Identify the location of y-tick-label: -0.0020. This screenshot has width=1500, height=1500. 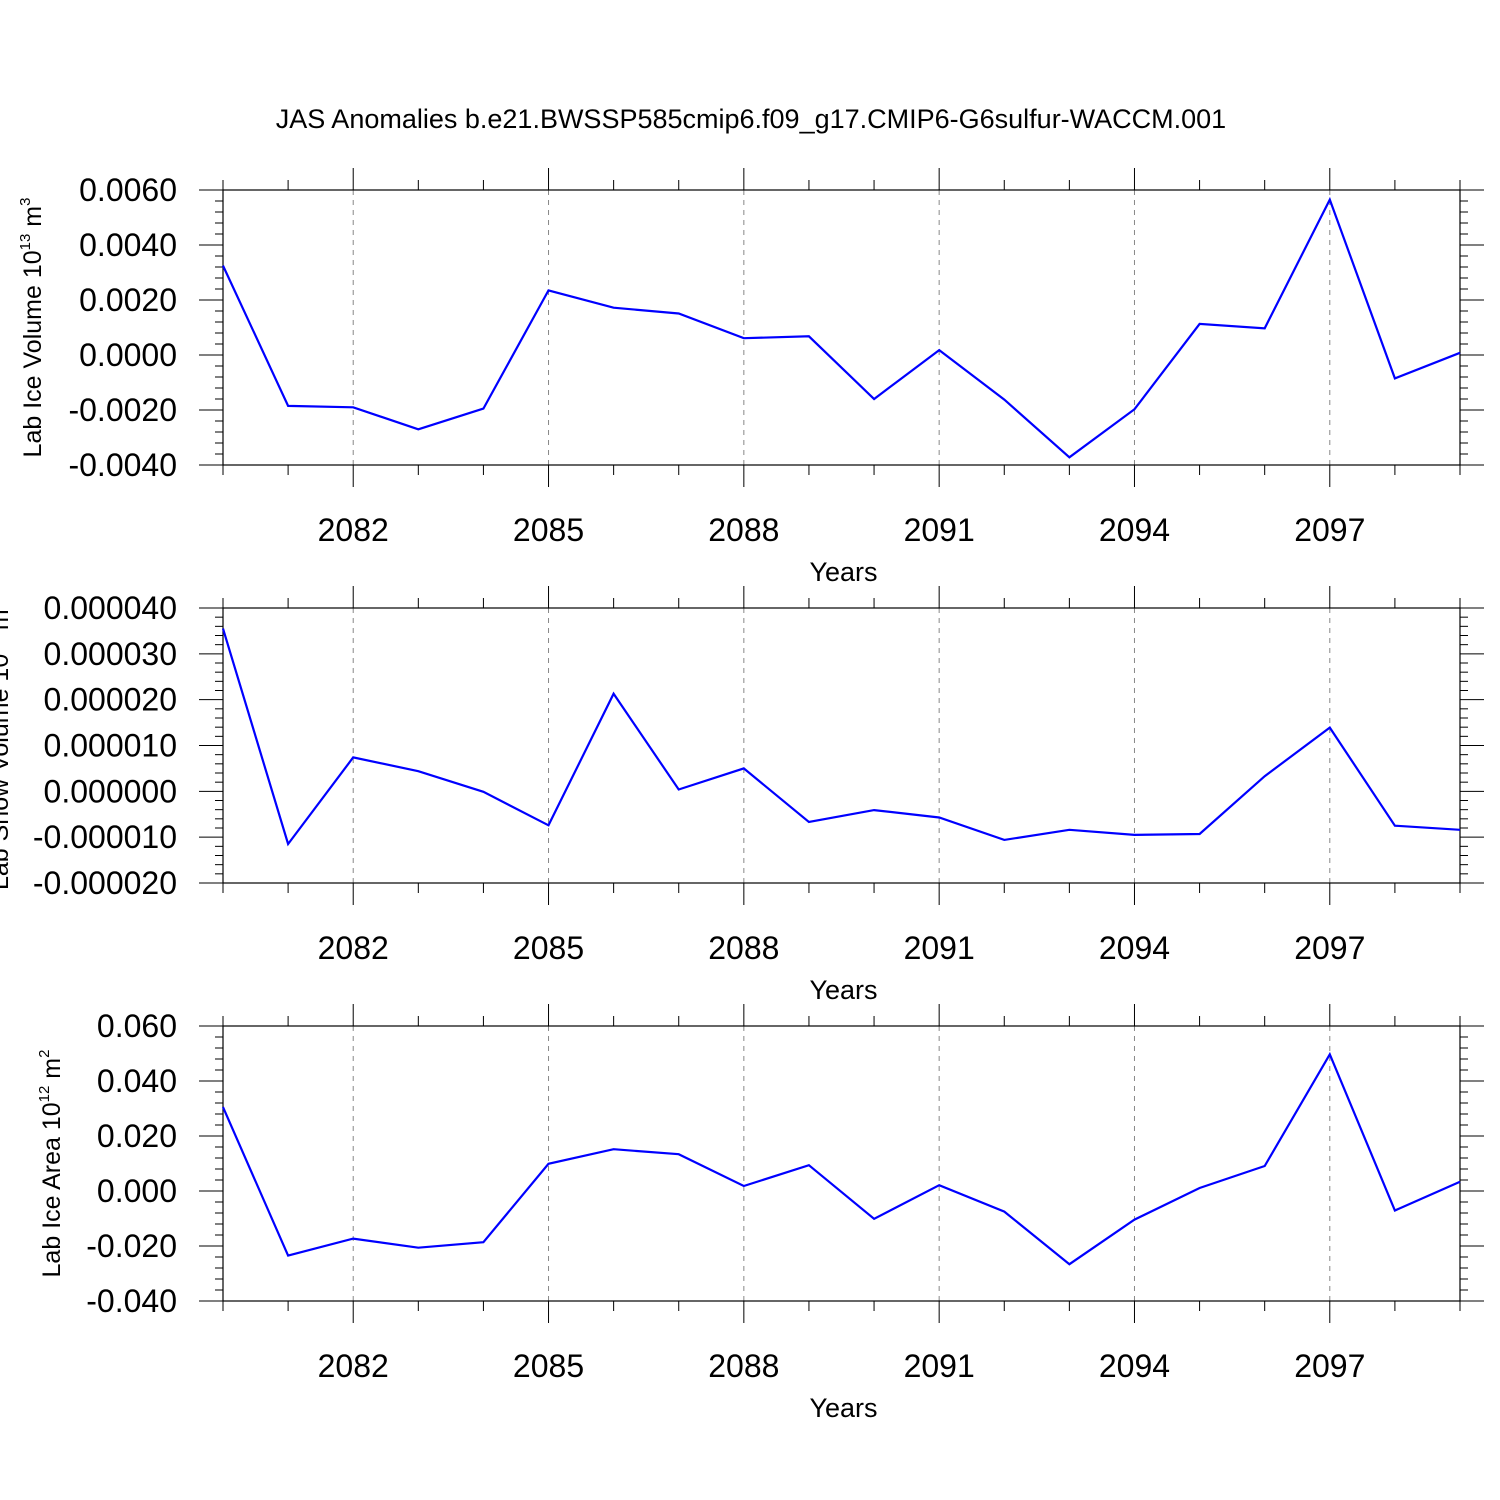
(122, 410).